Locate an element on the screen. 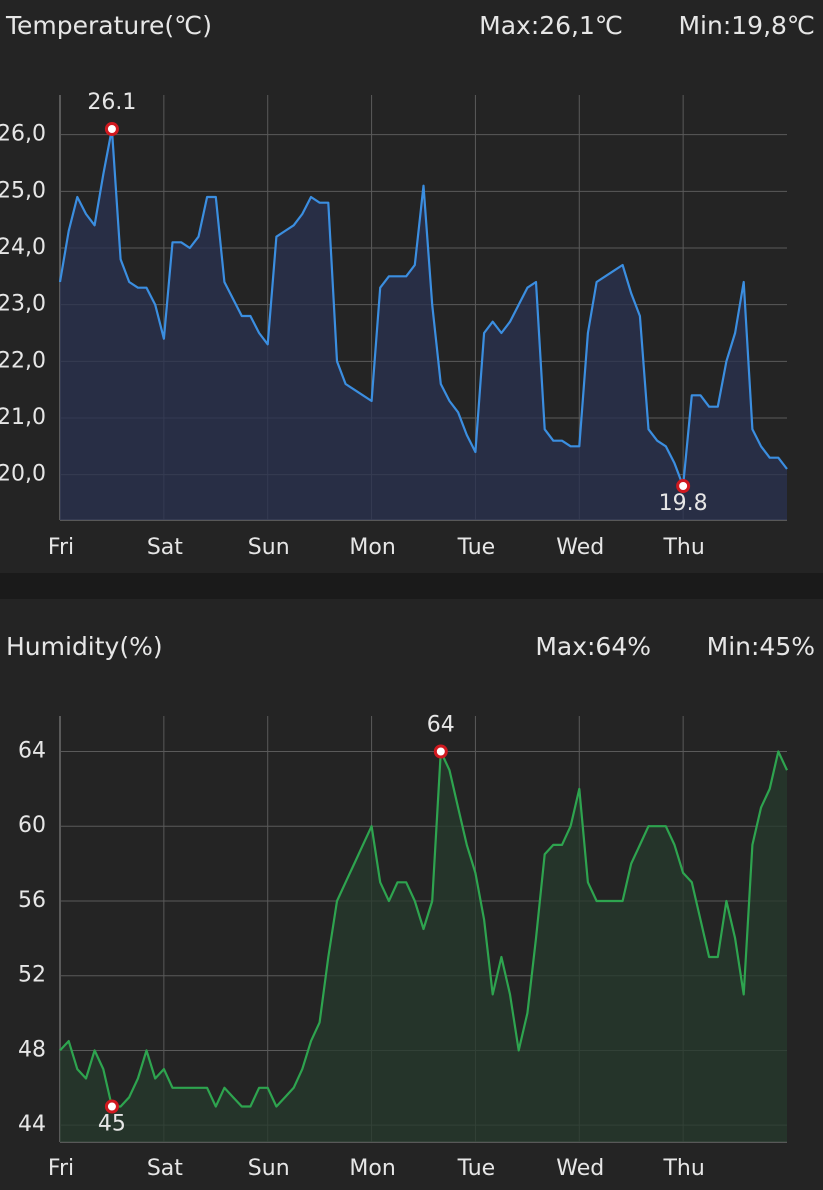 The width and height of the screenshot is (823, 1190). y-tick-label: 21,0 is located at coordinates (23, 417).